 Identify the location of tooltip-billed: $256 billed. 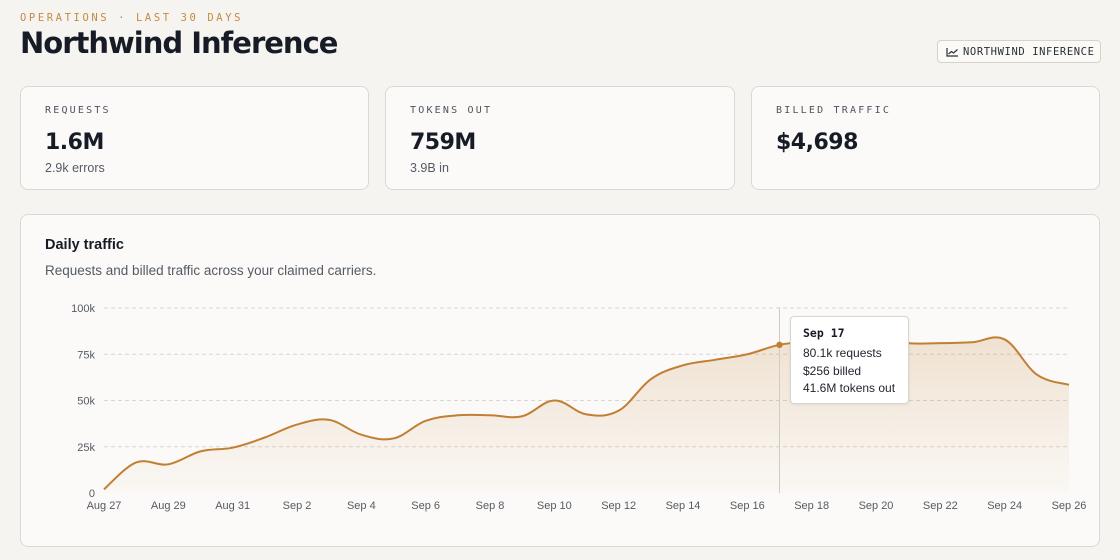
(832, 370).